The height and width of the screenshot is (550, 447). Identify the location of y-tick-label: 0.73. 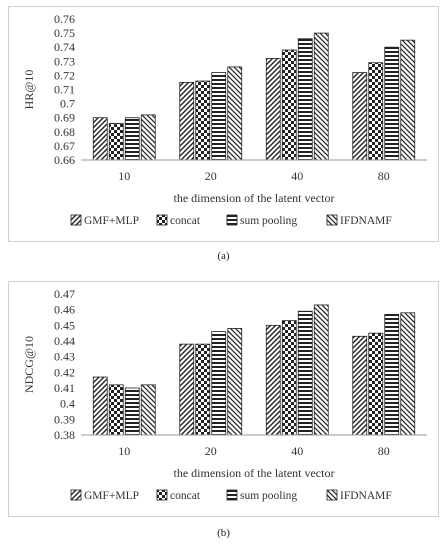
(64, 61).